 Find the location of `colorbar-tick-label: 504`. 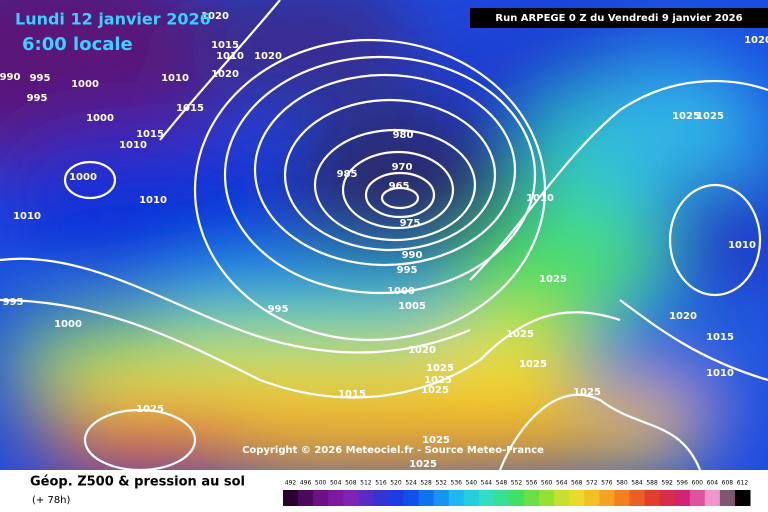

colorbar-tick-label: 504 is located at coordinates (336, 483).